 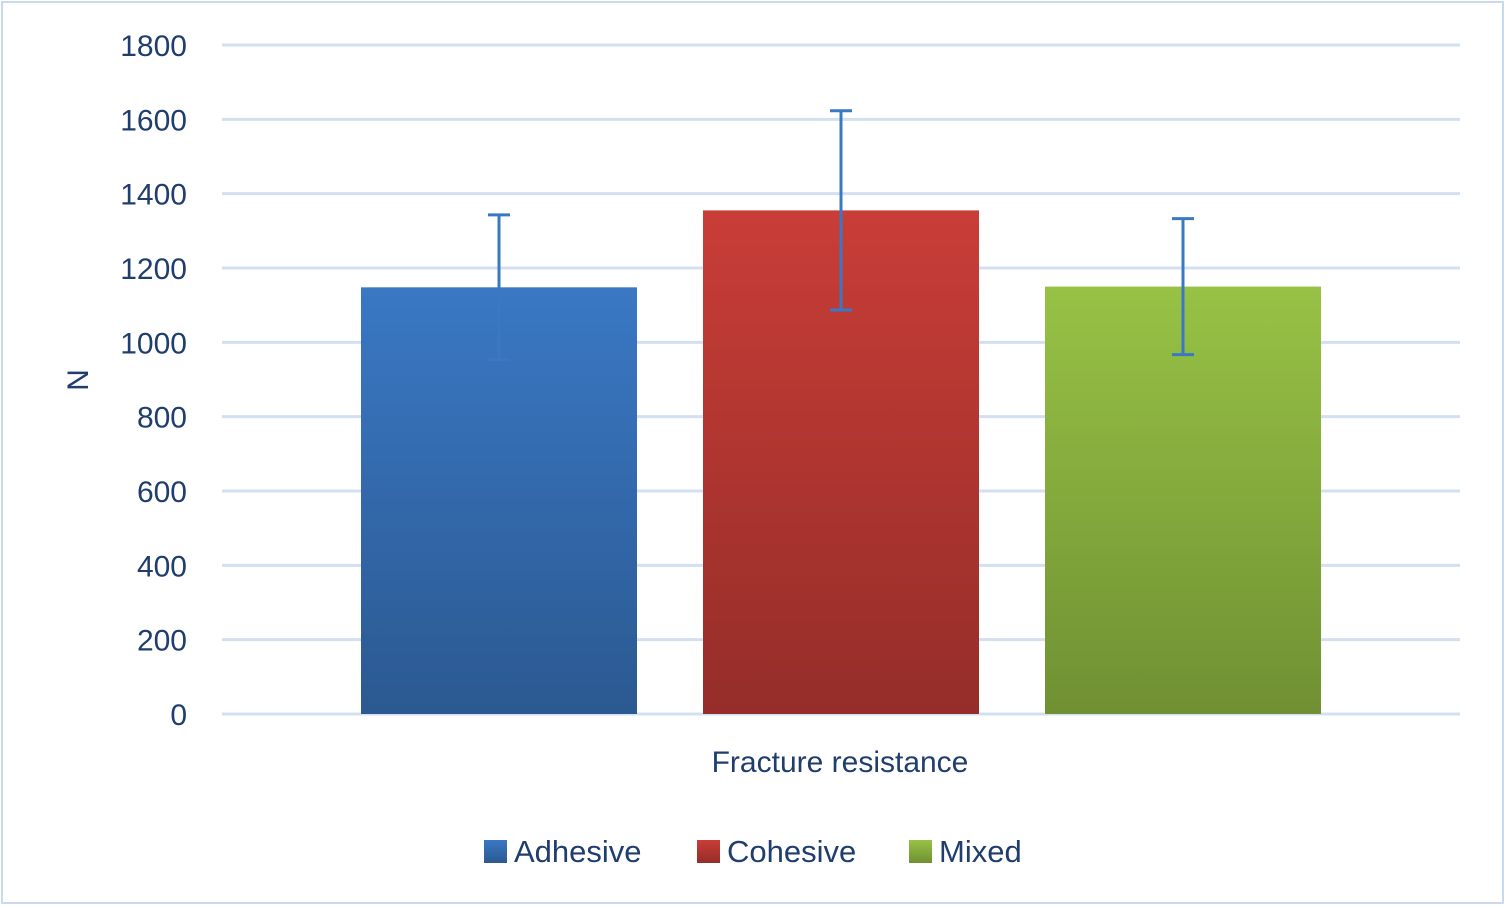 I want to click on legend-item-adhesive: Adhesive, so click(x=563, y=851).